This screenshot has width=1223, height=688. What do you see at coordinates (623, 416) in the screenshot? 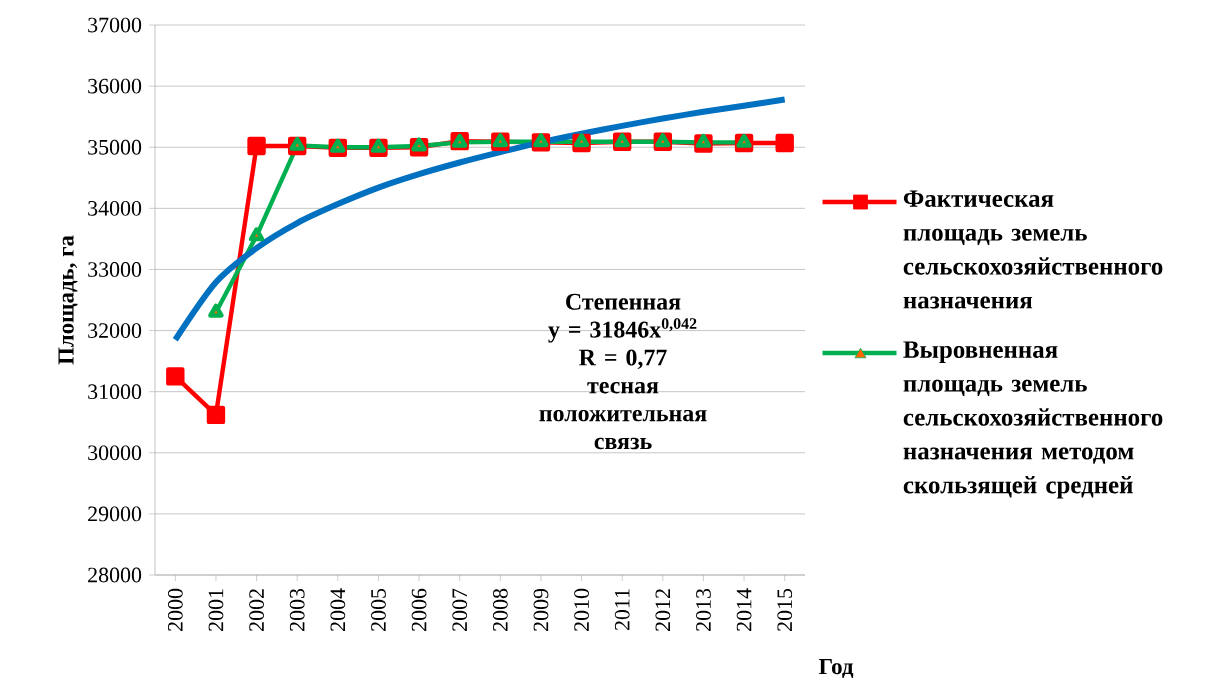
I see `annotation: тесная положительная связь` at bounding box center [623, 416].